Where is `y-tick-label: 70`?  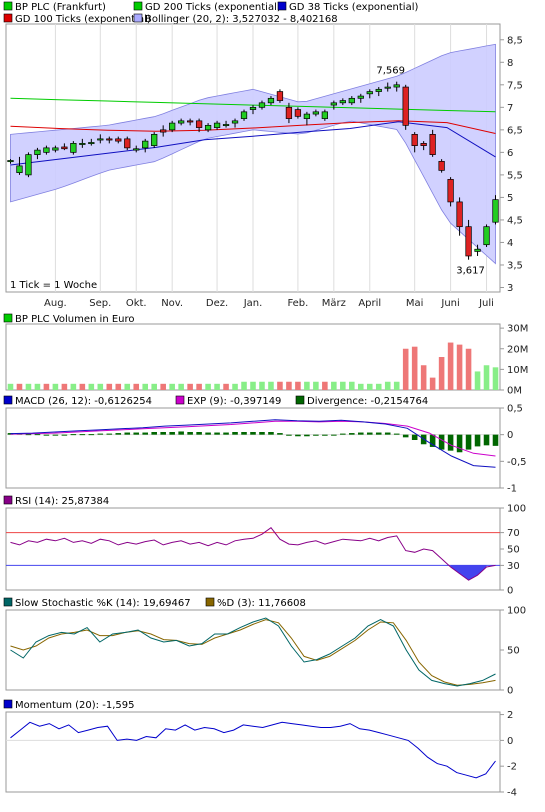 y-tick-label: 70 is located at coordinates (513, 533).